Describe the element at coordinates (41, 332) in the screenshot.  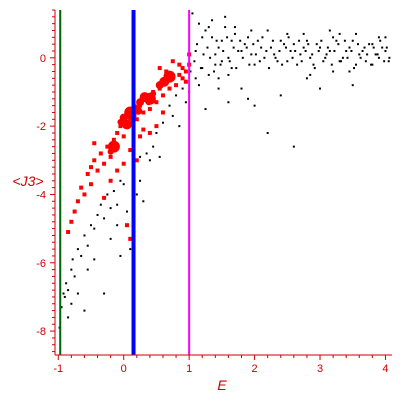
I see `y-tick-label: -8` at that location.